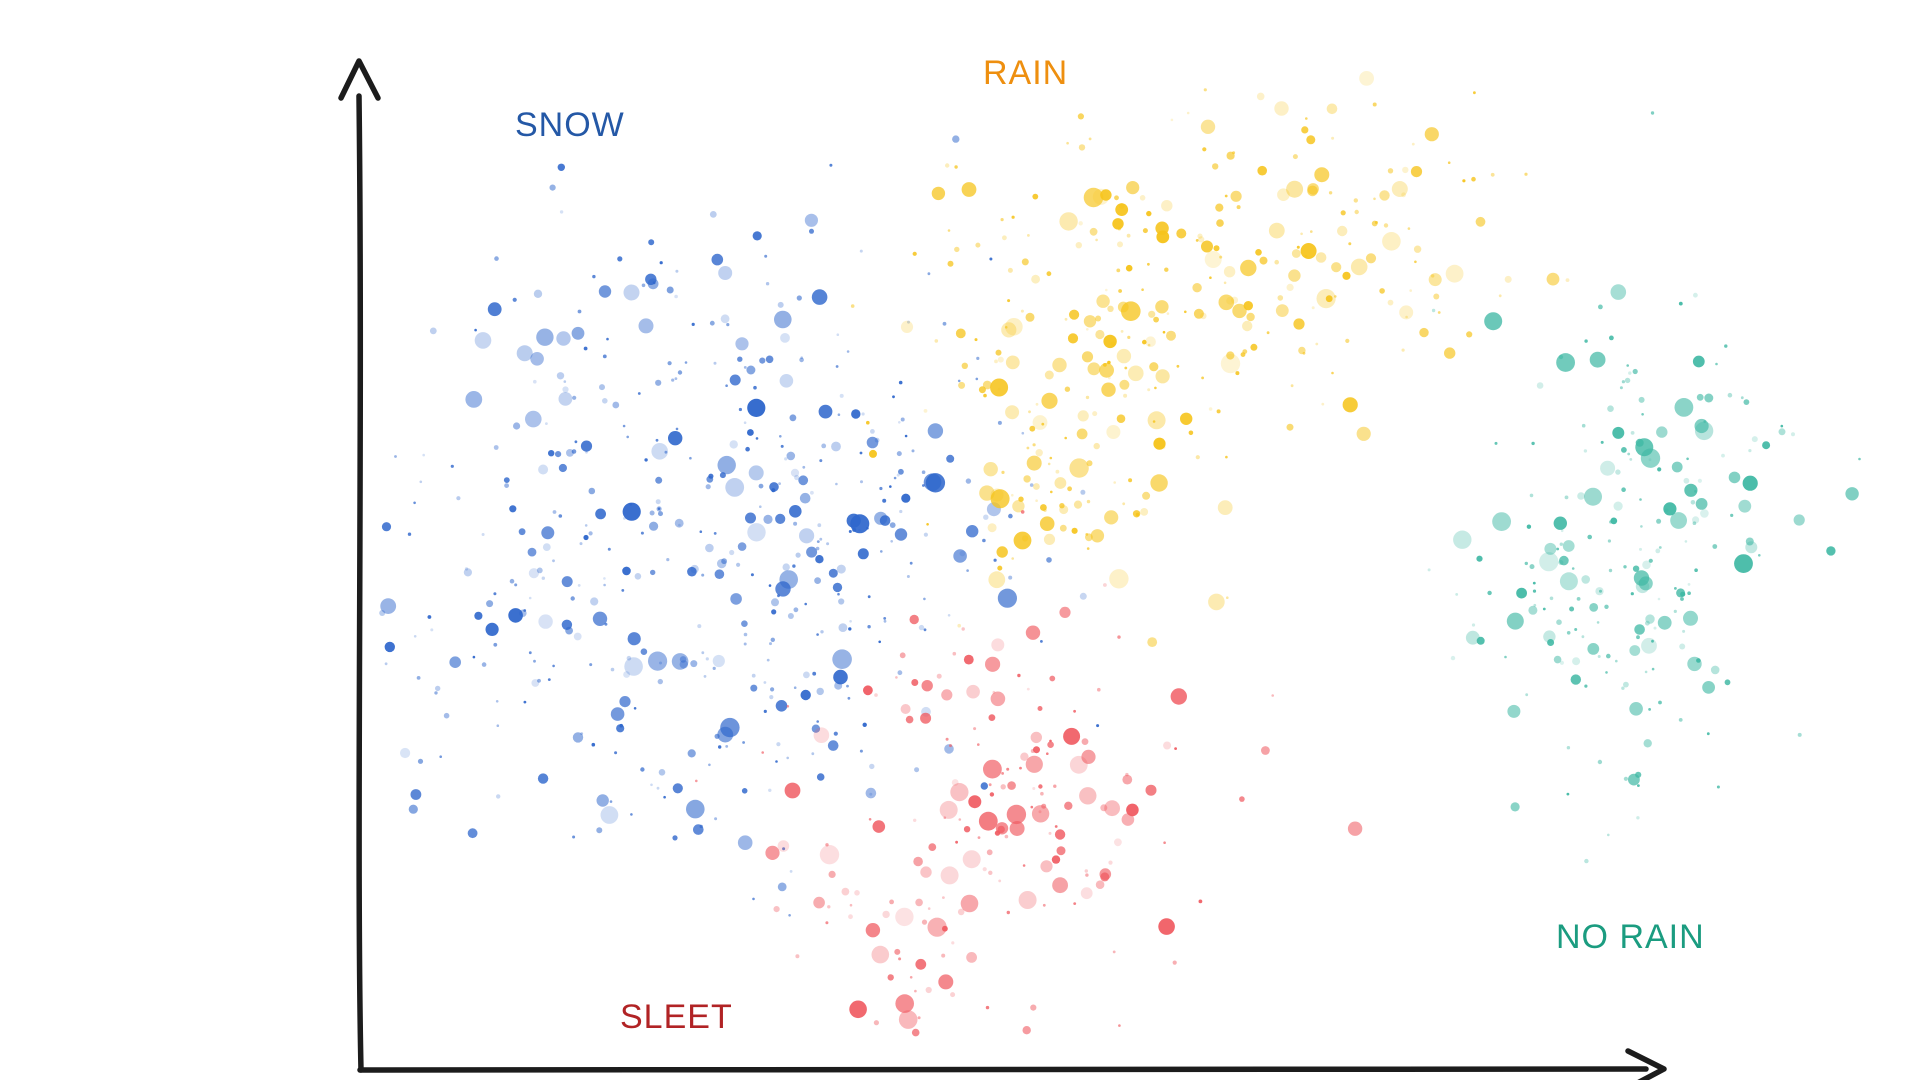  I want to click on cluster-label-rain: RAIN, so click(1026, 73).